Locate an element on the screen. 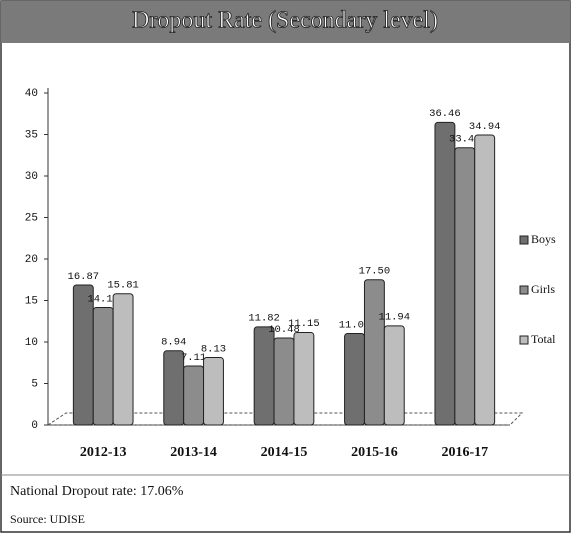 This screenshot has width=571, height=533. y-tick-label: 30 is located at coordinates (31, 177).